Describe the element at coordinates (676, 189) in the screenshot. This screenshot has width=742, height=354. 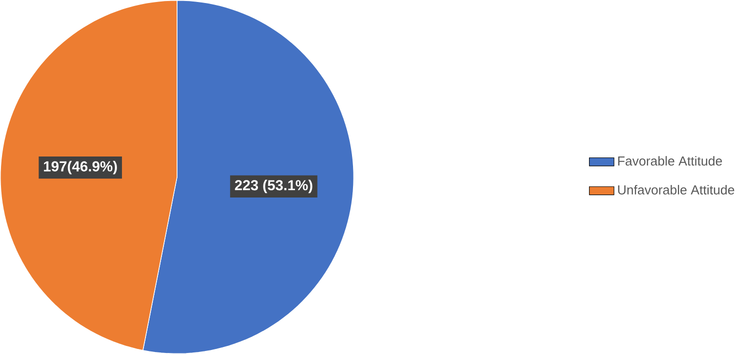
I see `legend-label: Unfavorable Attitude` at that location.